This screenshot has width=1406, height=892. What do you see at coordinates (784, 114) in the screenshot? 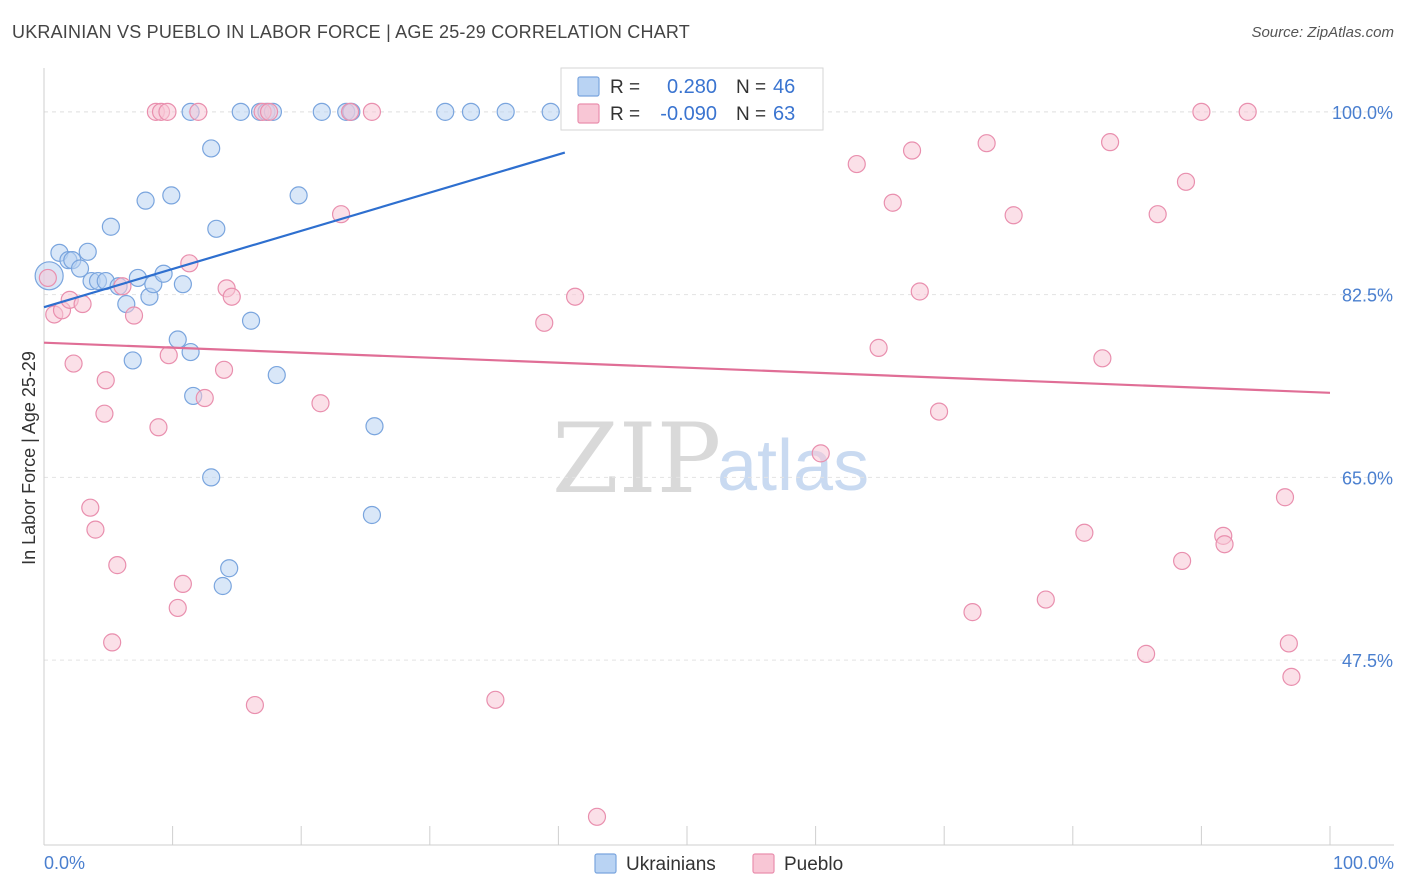
I see `legend-n-value-2: 63` at bounding box center [784, 114].